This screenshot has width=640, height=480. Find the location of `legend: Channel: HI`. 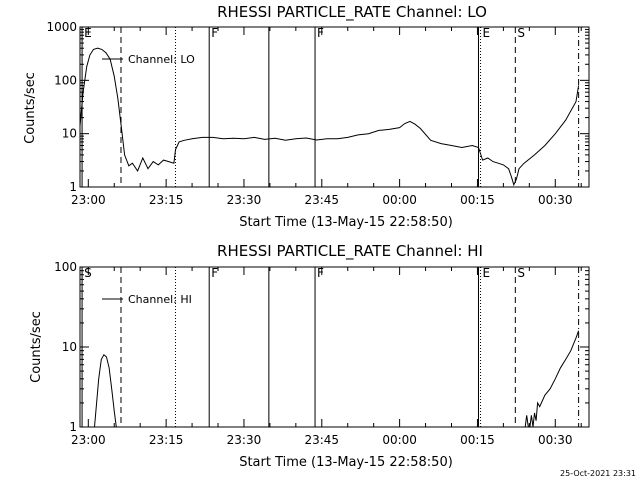

legend: Channel: HI is located at coordinates (147, 299).